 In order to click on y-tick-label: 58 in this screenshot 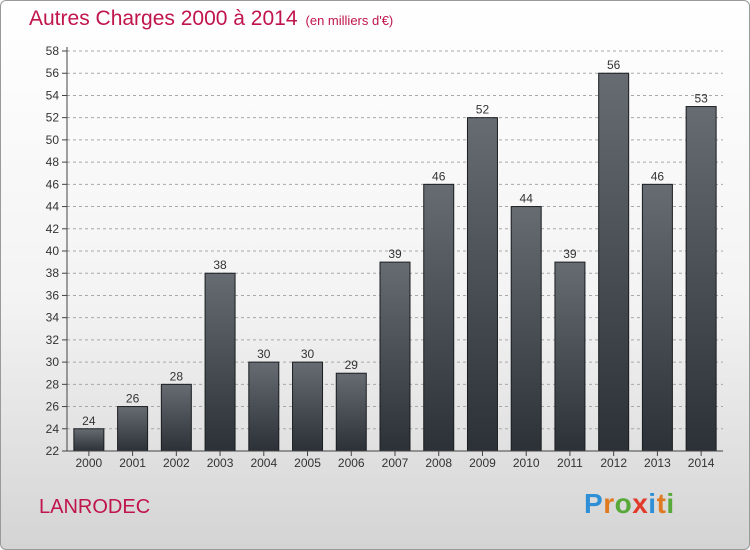, I will do `click(53, 51)`.